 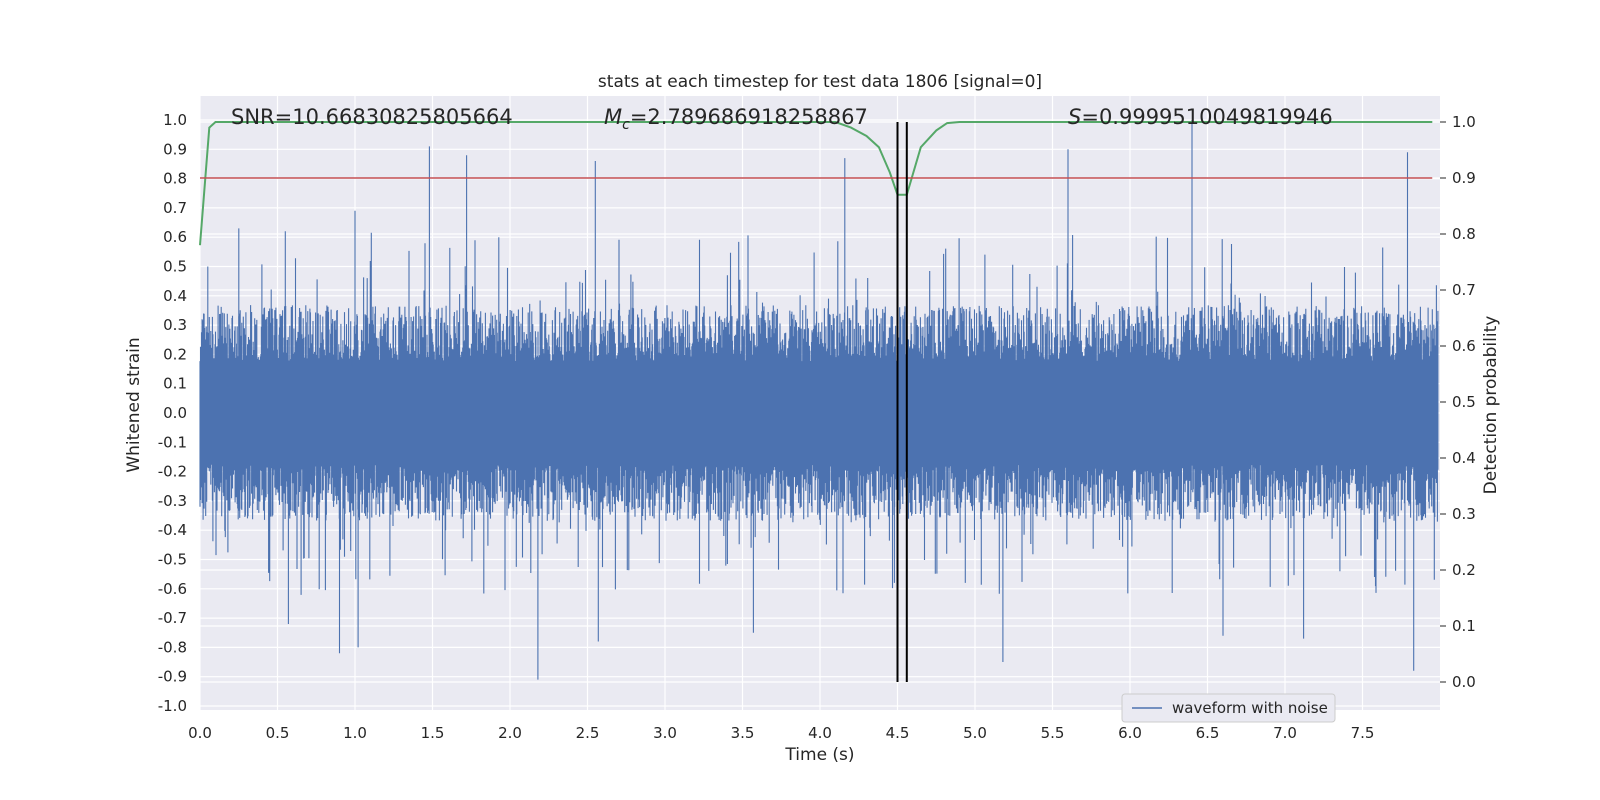 What do you see at coordinates (1208, 733) in the screenshot?
I see `x-tick-label: 6.5` at bounding box center [1208, 733].